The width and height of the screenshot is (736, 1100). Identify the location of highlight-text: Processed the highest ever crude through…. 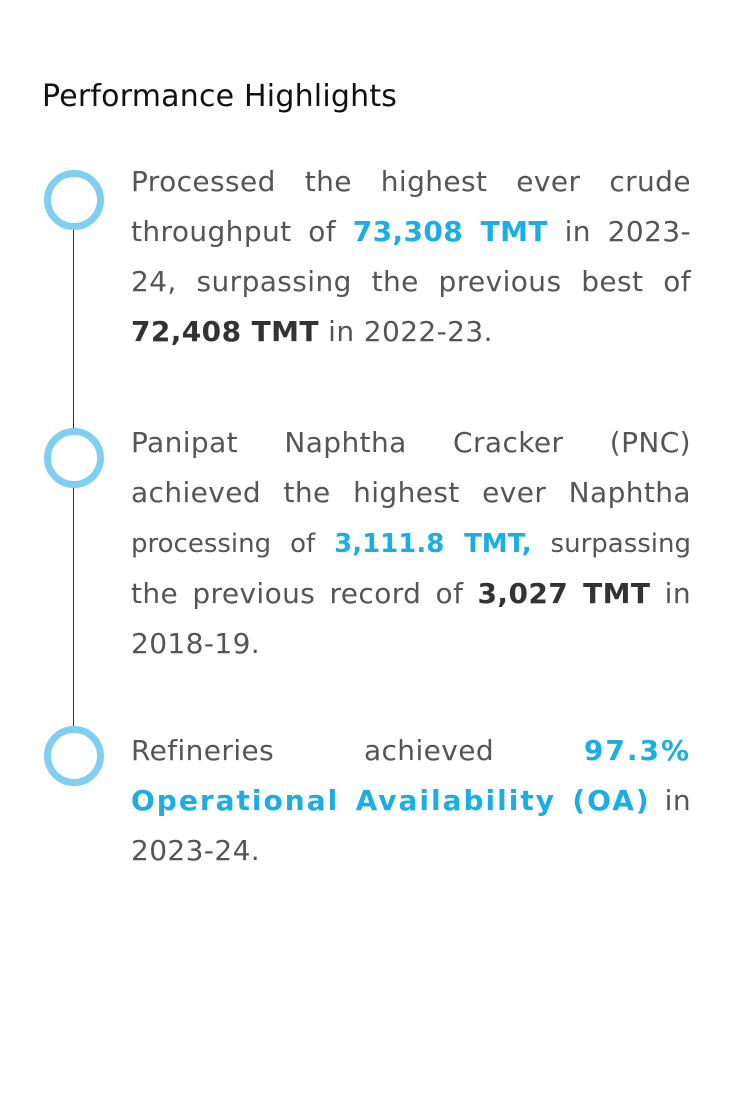
(411, 206).